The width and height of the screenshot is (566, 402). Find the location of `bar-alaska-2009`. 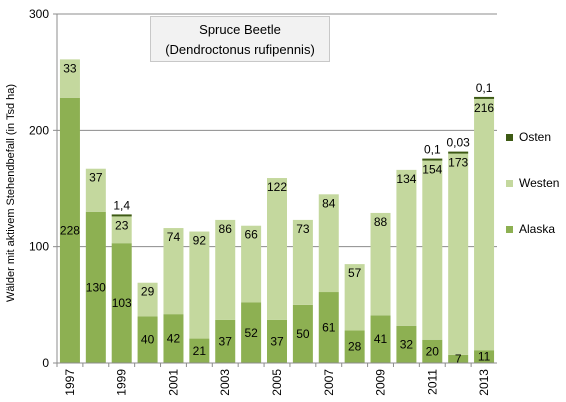

bar-alaska-2009 is located at coordinates (380, 339).